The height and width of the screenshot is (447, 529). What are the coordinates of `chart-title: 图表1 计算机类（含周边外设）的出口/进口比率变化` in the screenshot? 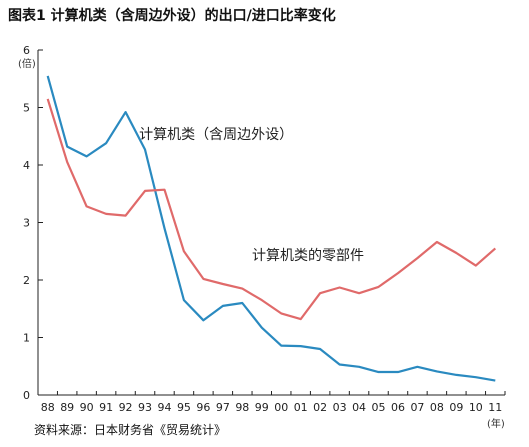 It's located at (172, 16).